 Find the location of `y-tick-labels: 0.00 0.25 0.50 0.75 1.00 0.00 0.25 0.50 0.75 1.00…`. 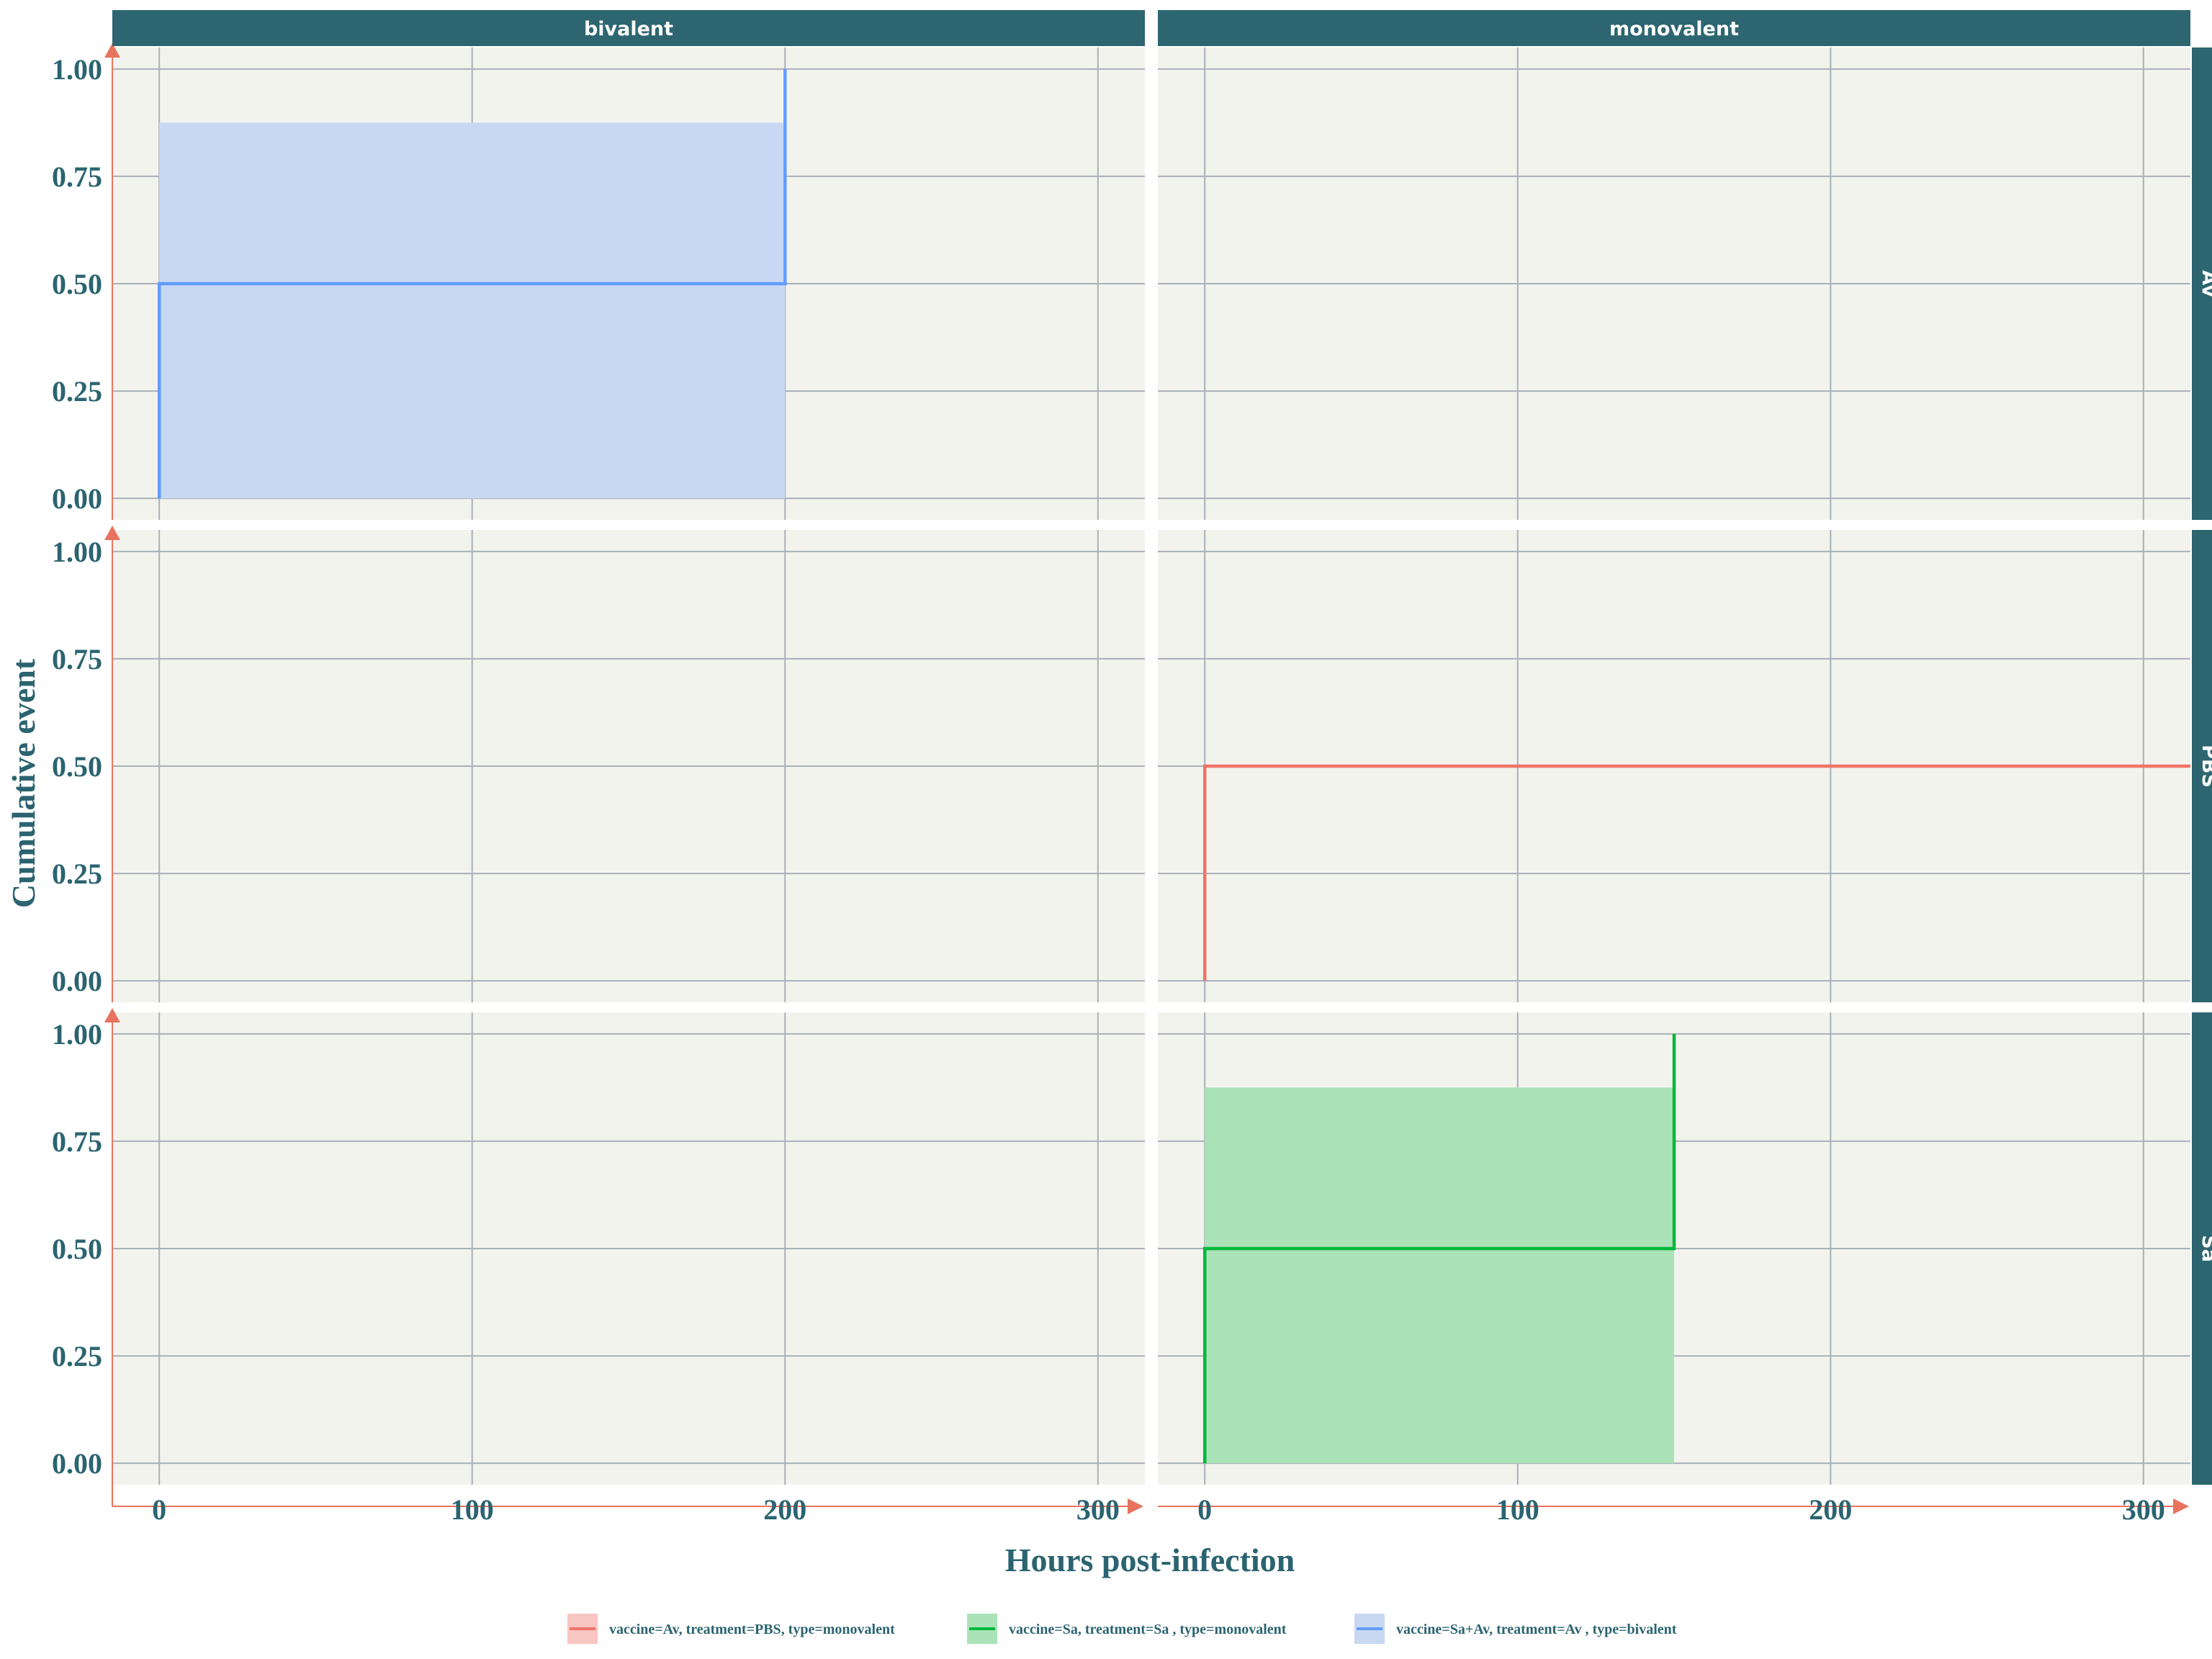

y-tick-labels: 0.00 0.25 0.50 0.75 1.00 0.00 0.25 0.50 0.75 1.00… is located at coordinates (77, 766).